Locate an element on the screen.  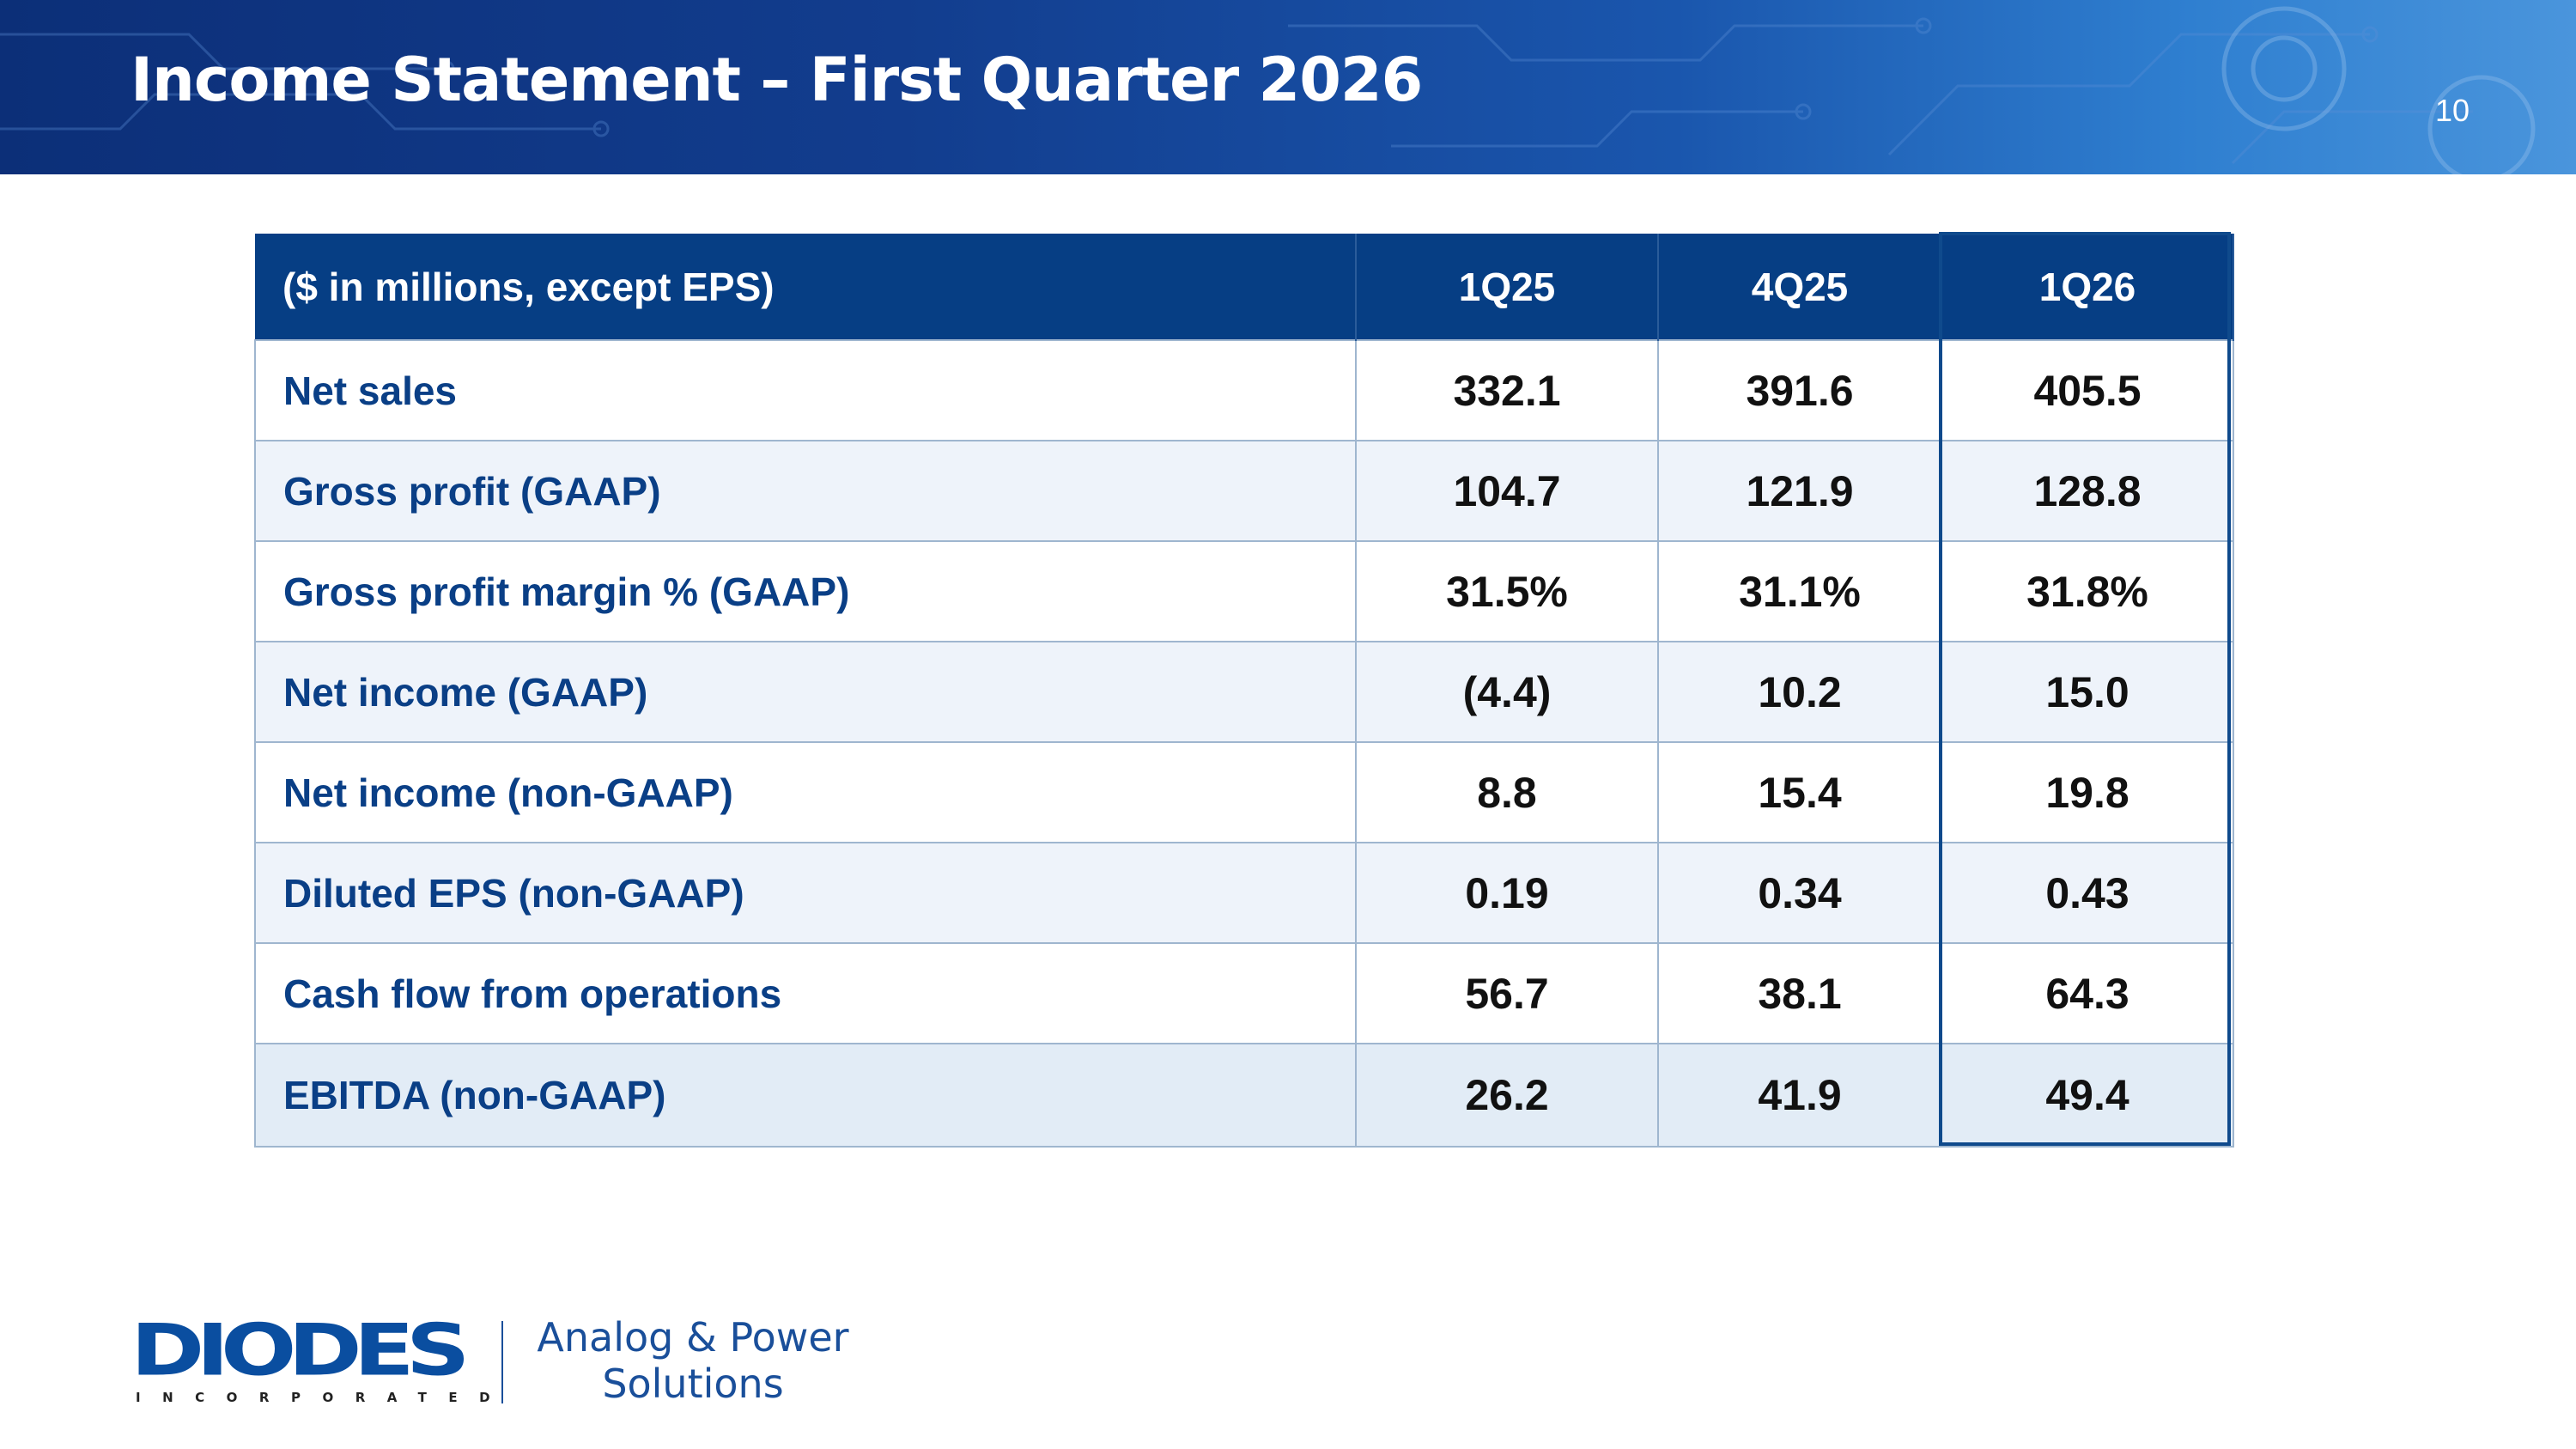
cell-value: (4.4) is located at coordinates (1507, 692).